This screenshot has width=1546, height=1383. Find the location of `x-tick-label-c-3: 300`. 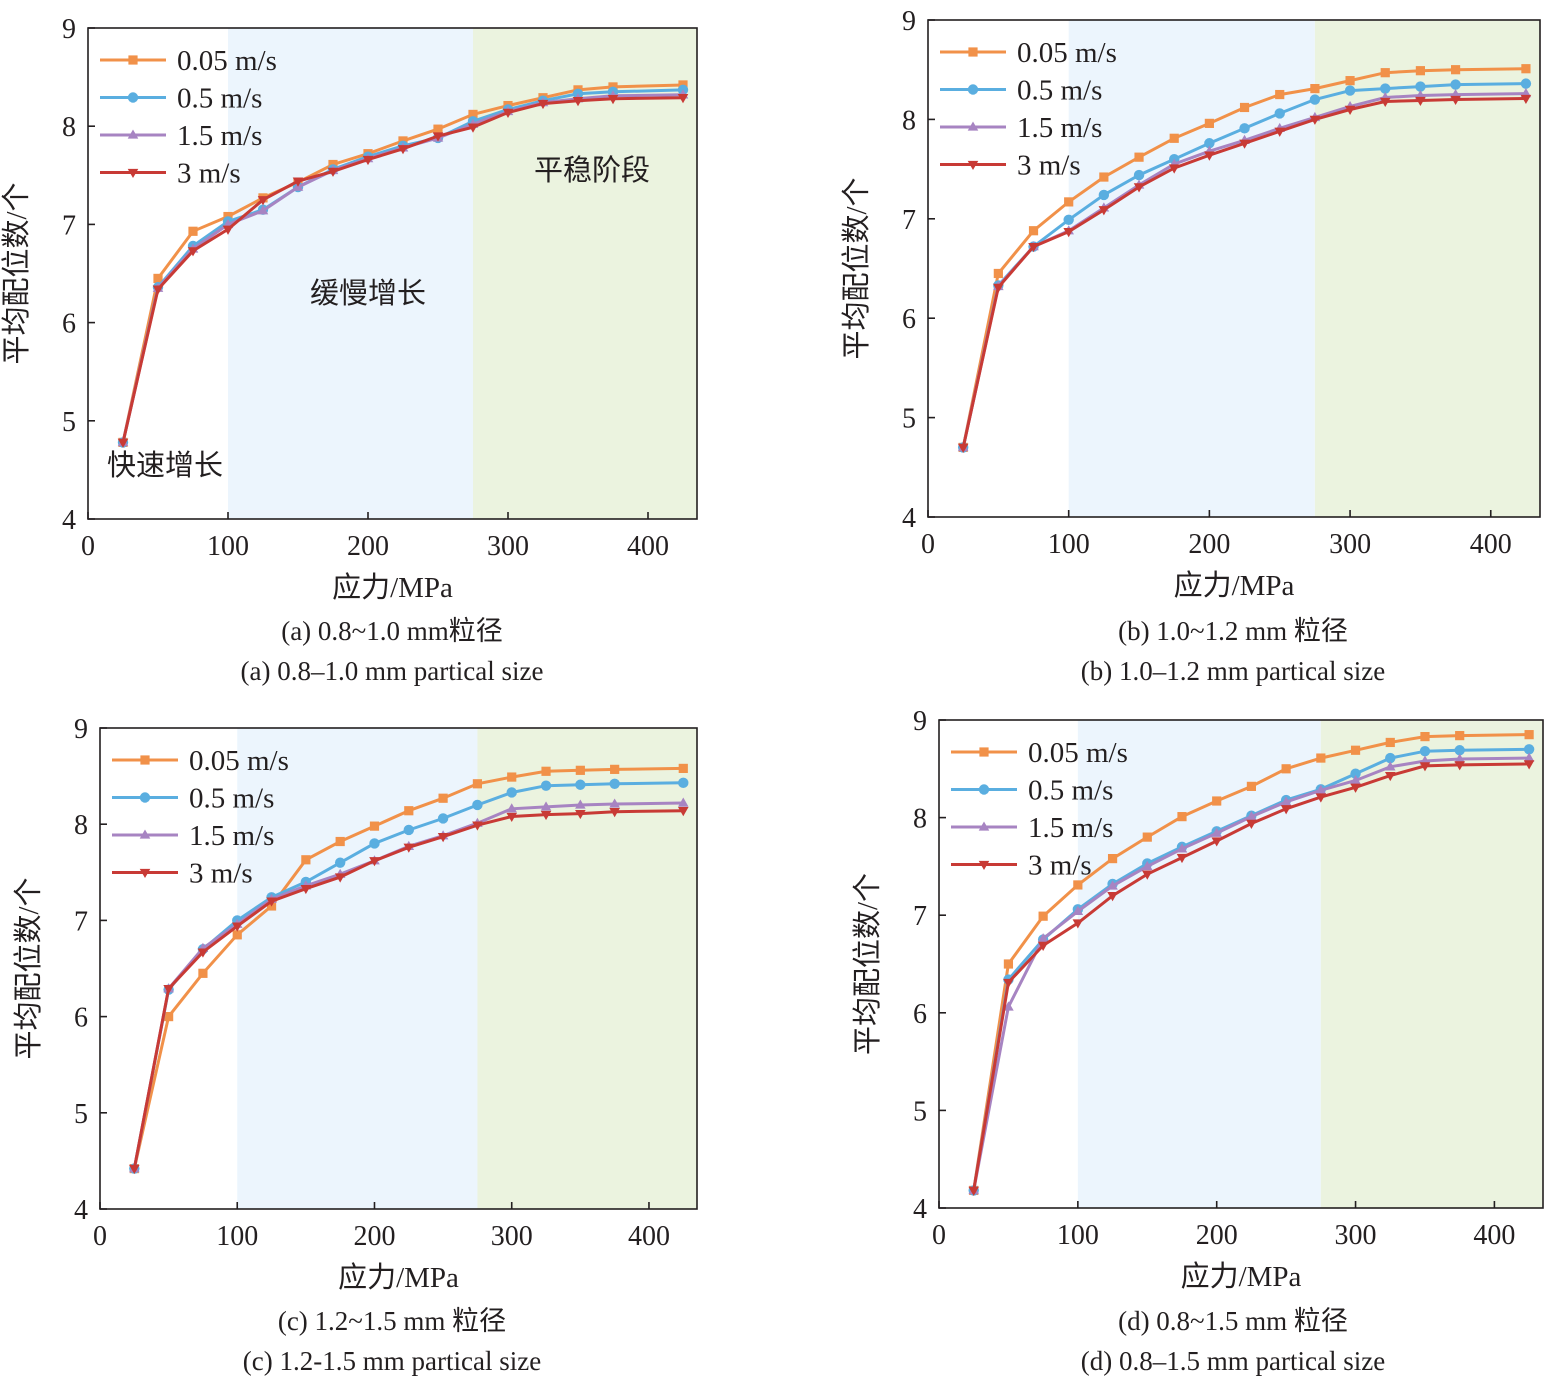

x-tick-label-c-3: 300 is located at coordinates (512, 1236).